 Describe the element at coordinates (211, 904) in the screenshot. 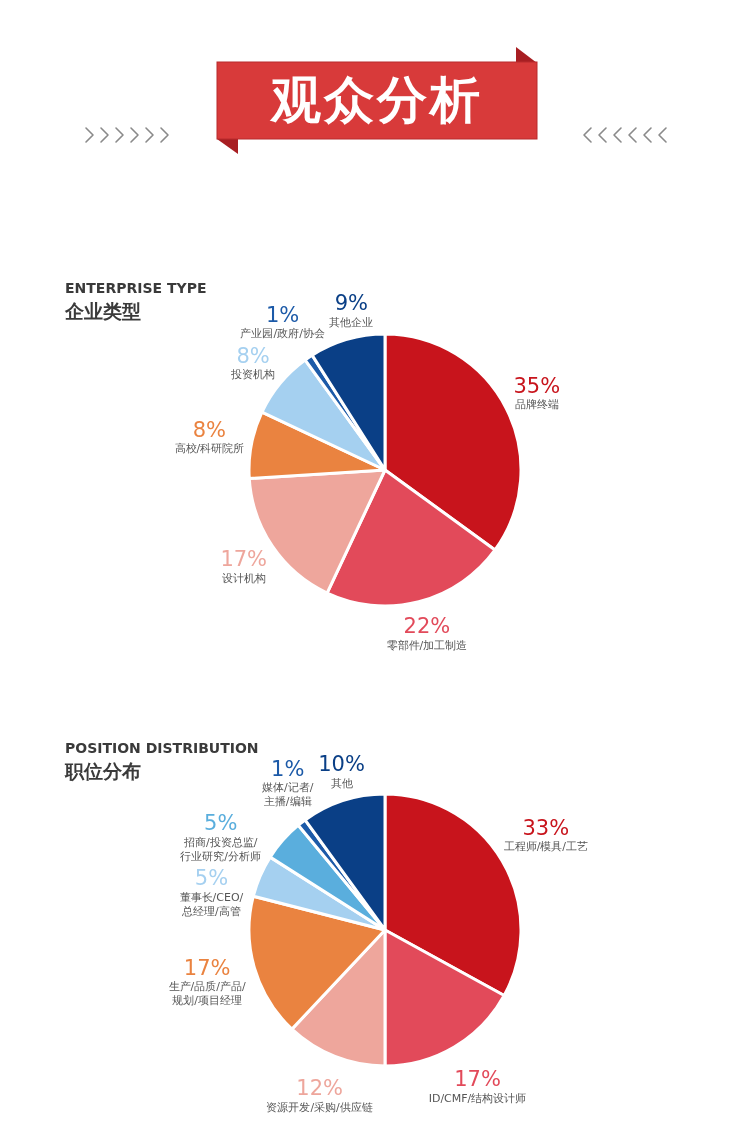

I see `slice-label: 董事长/CEO/ 总经理/高管` at that location.